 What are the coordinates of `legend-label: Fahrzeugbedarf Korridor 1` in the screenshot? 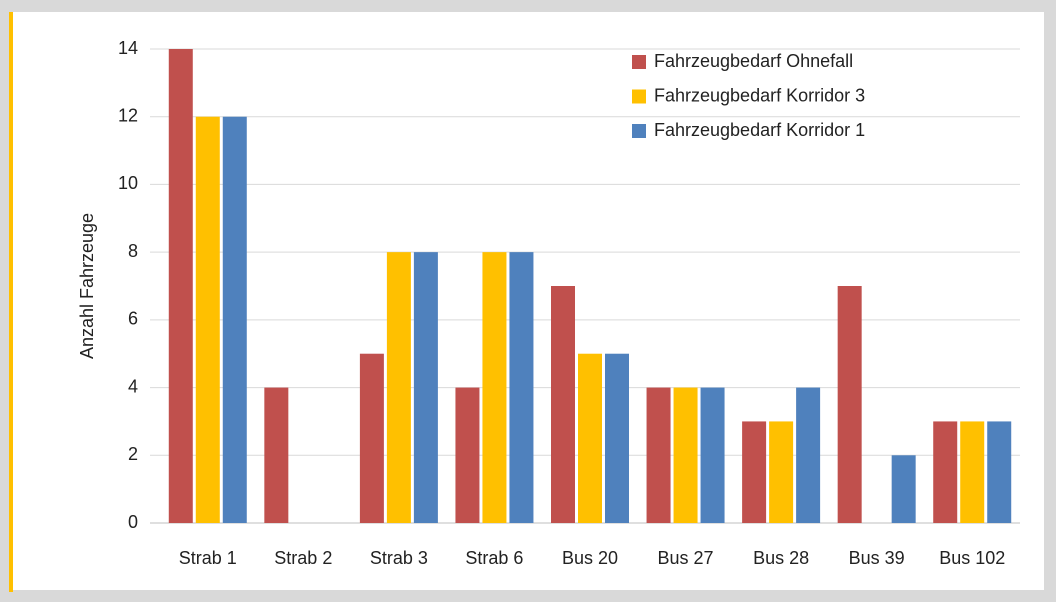 It's located at (759, 130).